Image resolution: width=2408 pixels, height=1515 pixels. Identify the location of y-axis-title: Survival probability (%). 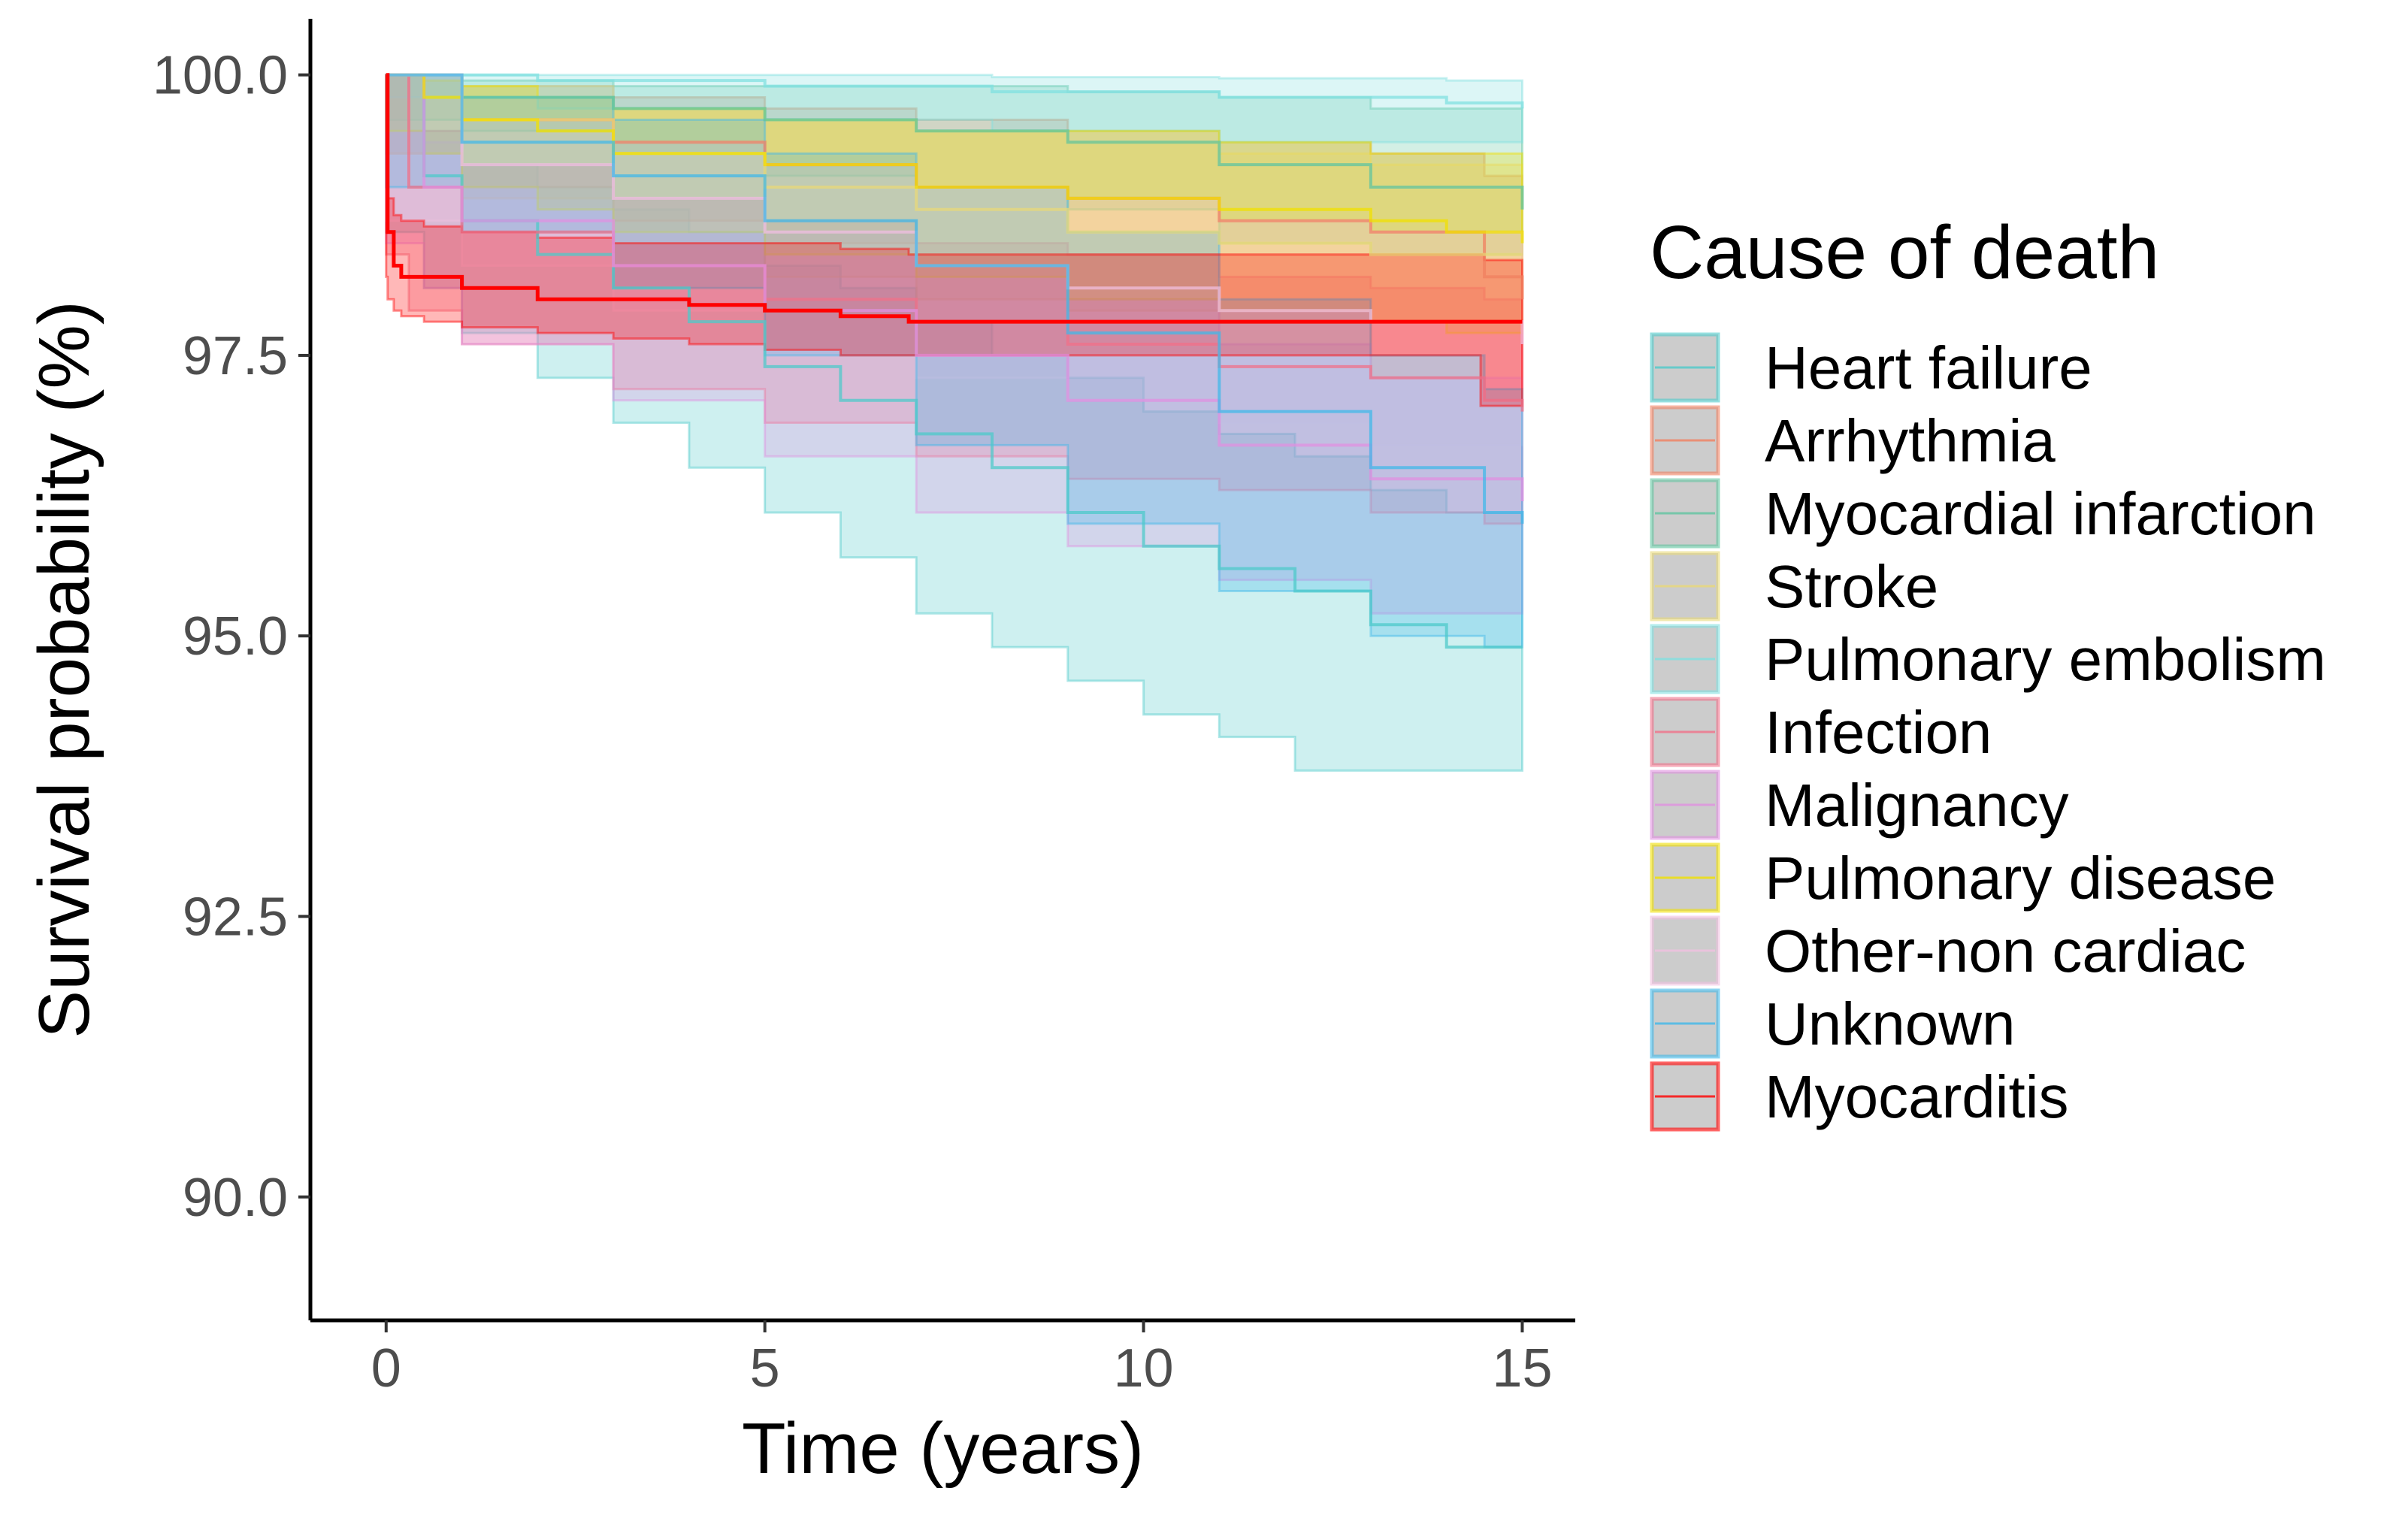
(64, 670).